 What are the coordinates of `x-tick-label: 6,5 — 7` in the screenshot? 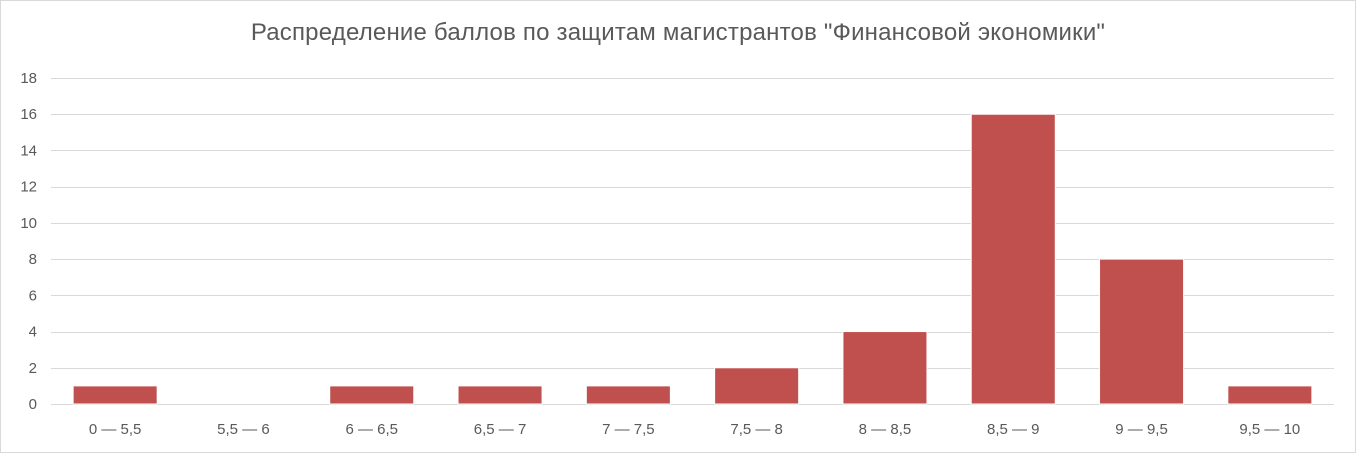 It's located at (500, 429).